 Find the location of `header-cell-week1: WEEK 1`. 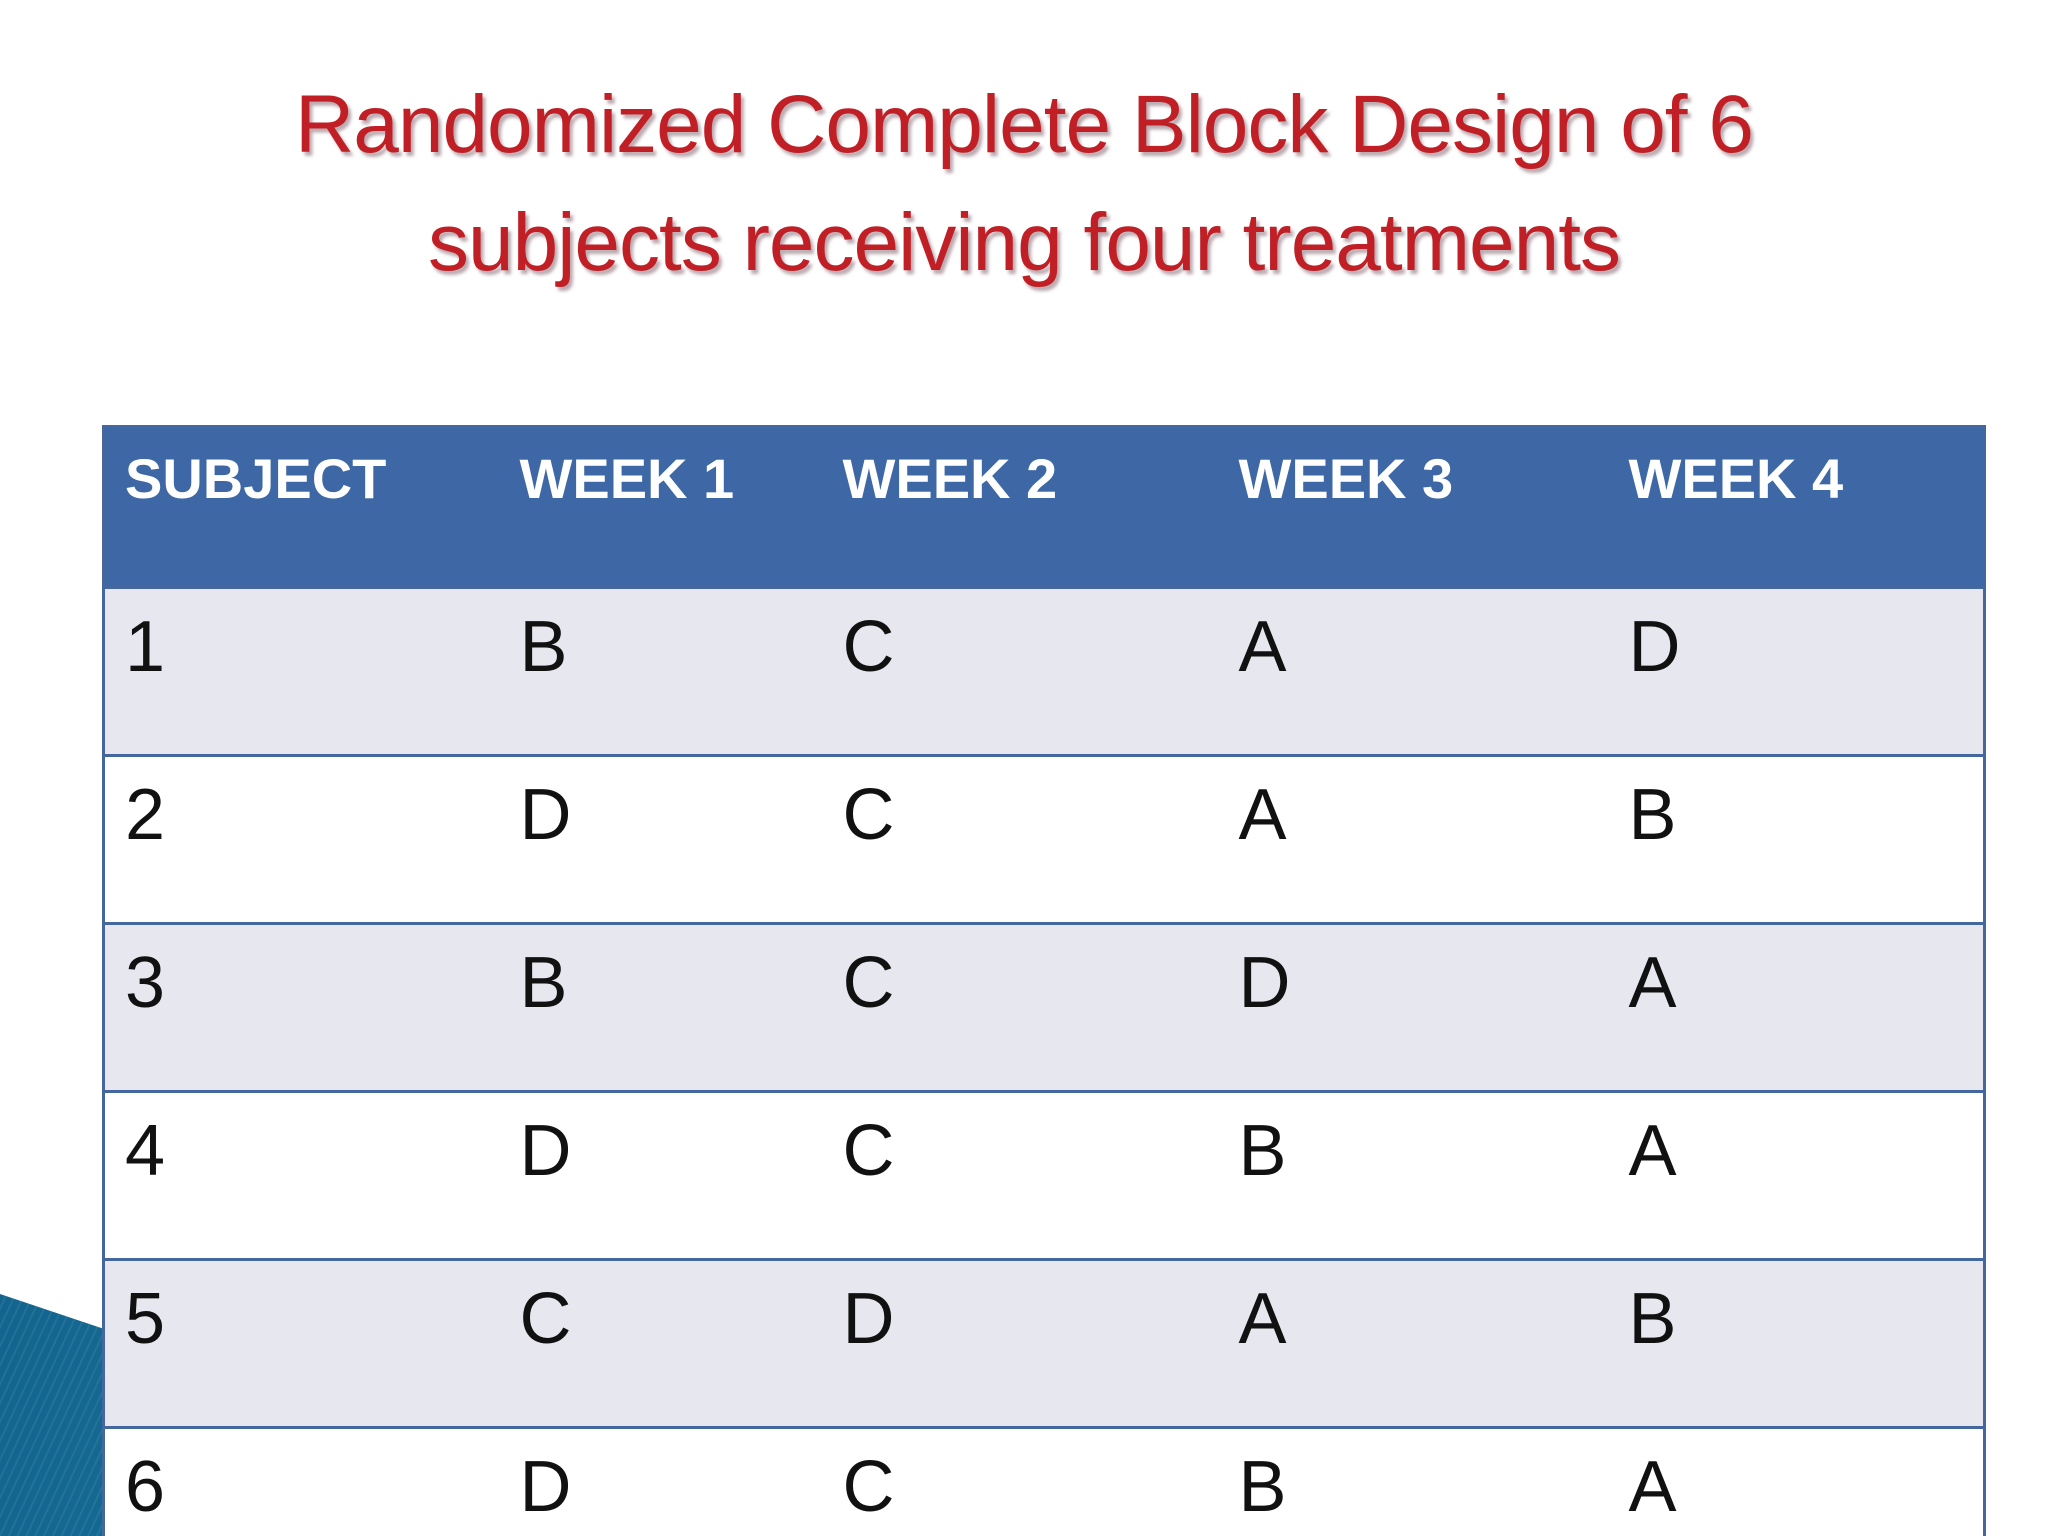

header-cell-week1: WEEK 1 is located at coordinates (661, 507).